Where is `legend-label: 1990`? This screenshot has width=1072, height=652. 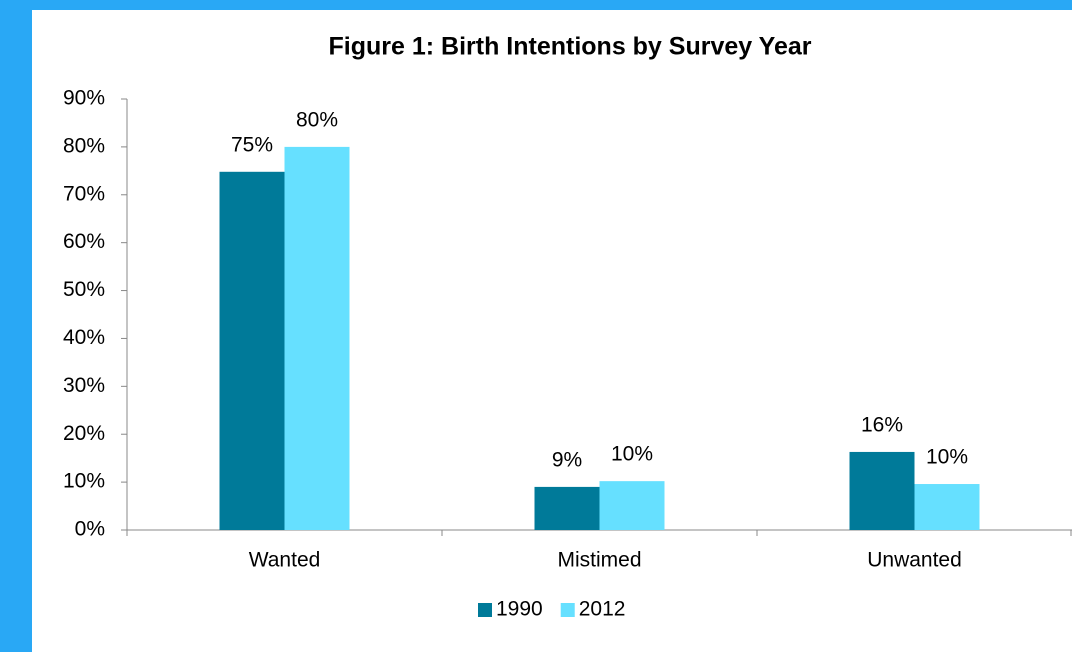 legend-label: 1990 is located at coordinates (519, 609).